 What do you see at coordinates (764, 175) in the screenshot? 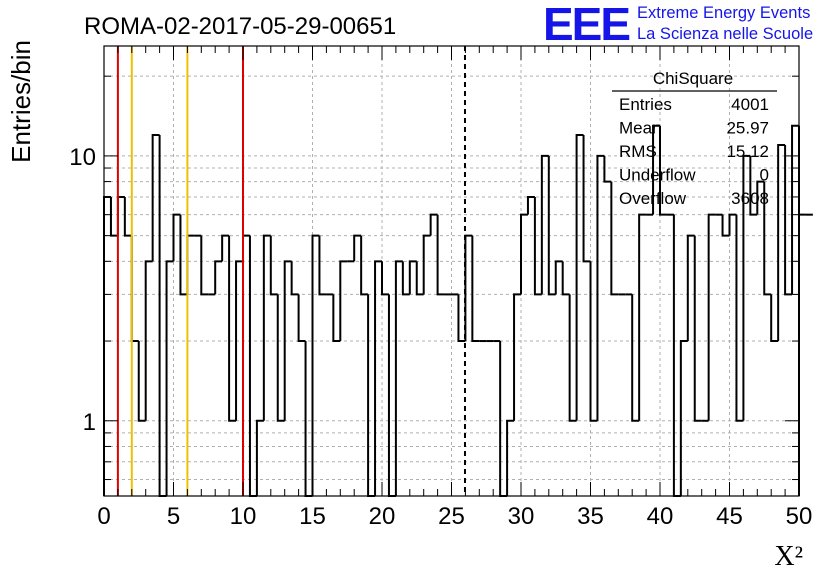
I see `stats-row-value: 0` at bounding box center [764, 175].